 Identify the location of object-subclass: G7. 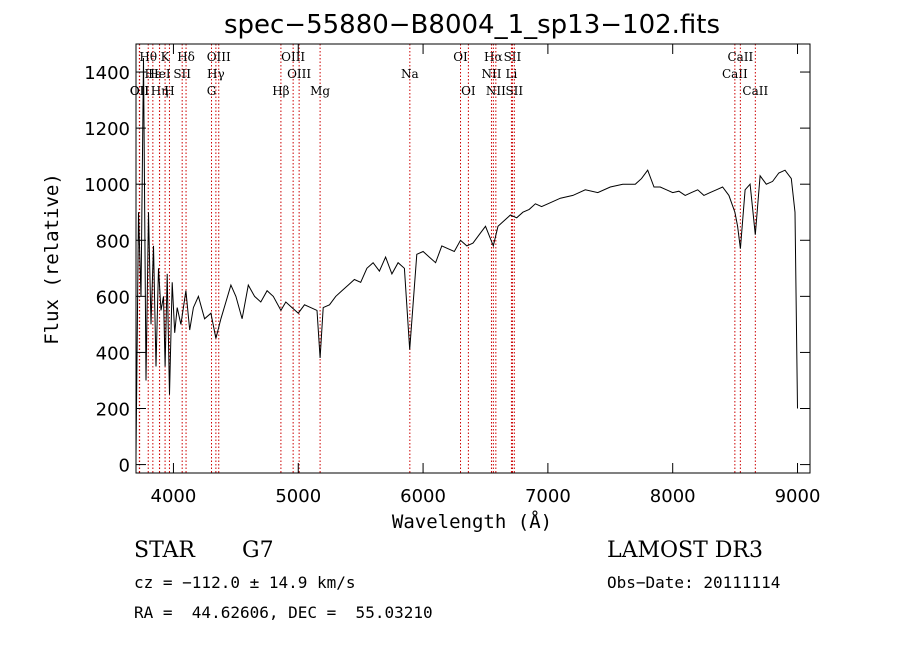
(258, 550).